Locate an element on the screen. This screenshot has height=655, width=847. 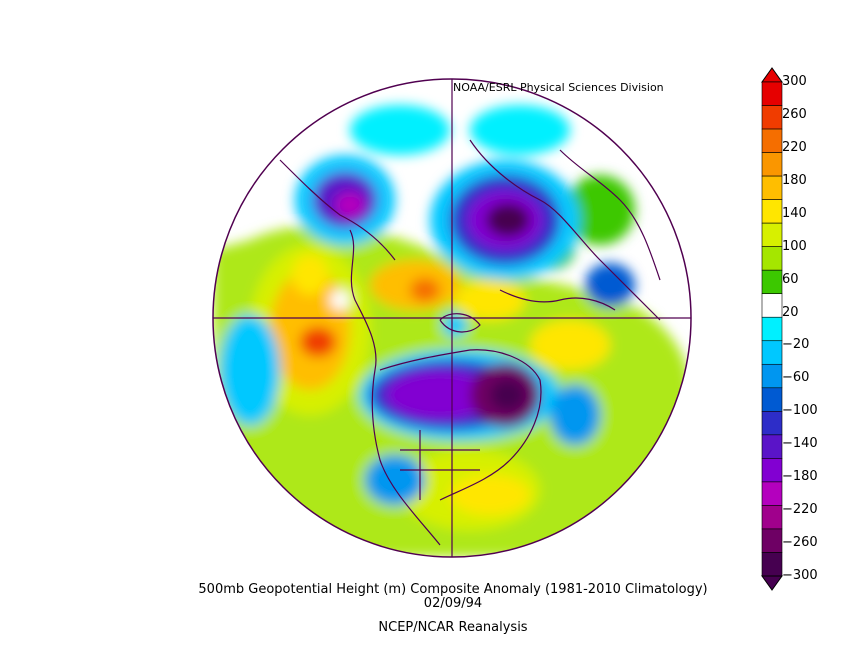
colorbar-tick-label: −20 is located at coordinates (796, 345).